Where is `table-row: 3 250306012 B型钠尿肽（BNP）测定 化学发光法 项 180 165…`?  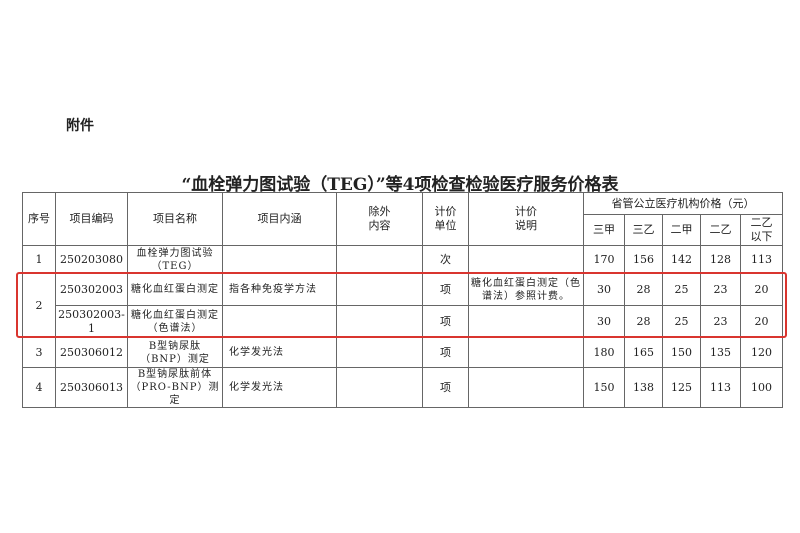
table-row: 3 250306012 B型钠尿肽（BNP）测定 化学发光法 项 180 165… is located at coordinates (402, 352).